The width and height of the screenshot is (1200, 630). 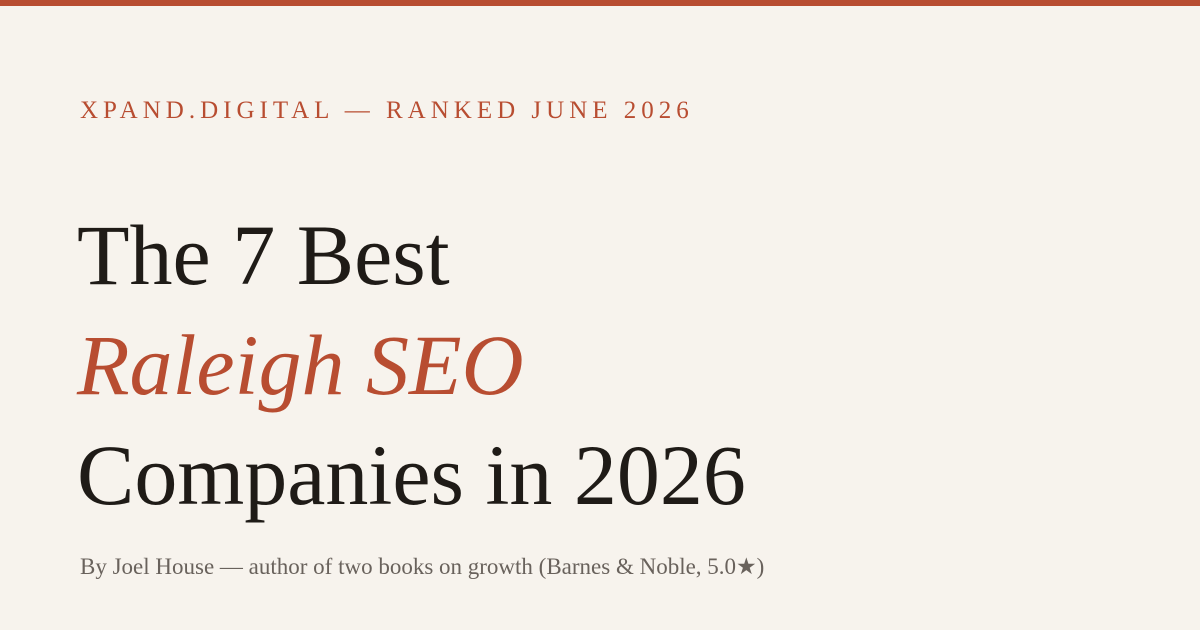 What do you see at coordinates (387, 110) in the screenshot?
I see `eyebrow-label: XPAND.DIGITAL — RANKED JUNE 2026` at bounding box center [387, 110].